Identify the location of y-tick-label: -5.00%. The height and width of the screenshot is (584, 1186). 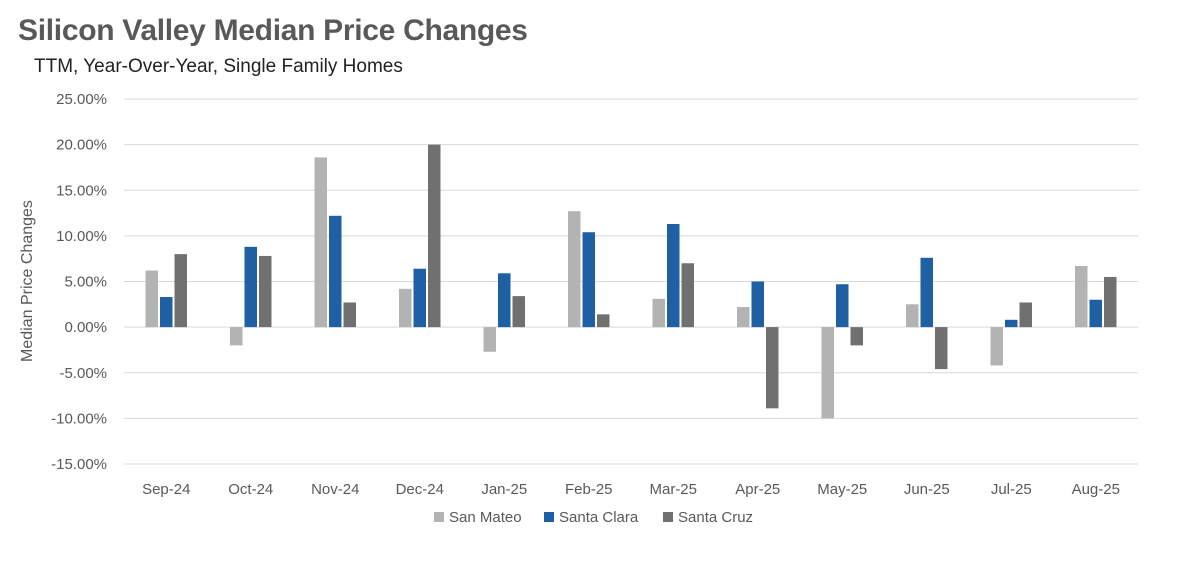
(83, 373).